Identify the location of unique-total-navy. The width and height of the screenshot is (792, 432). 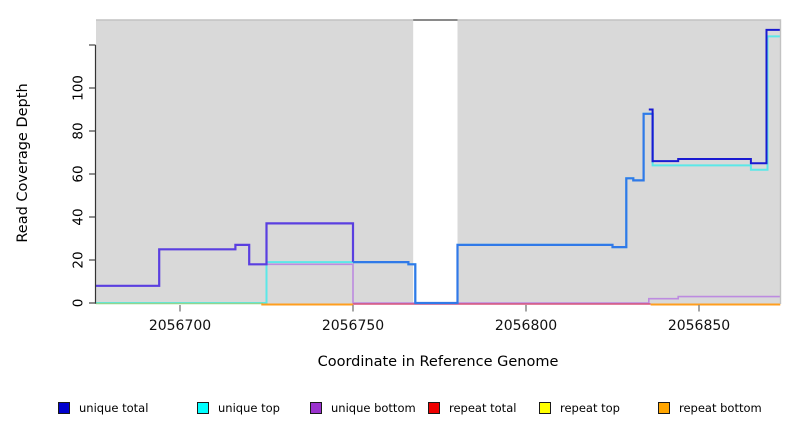
(714, 96).